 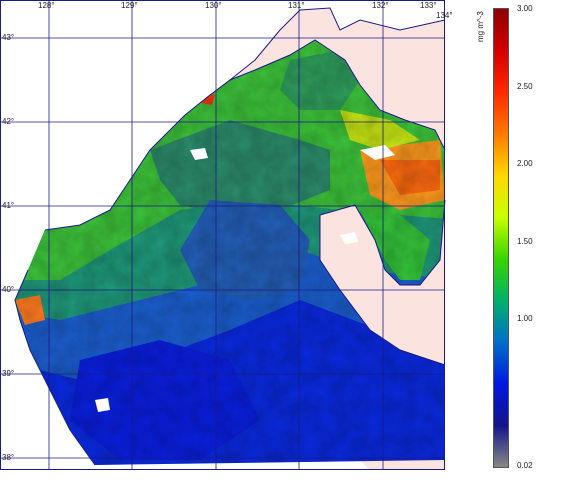 I want to click on lon-label: 128°, so click(x=46, y=5).